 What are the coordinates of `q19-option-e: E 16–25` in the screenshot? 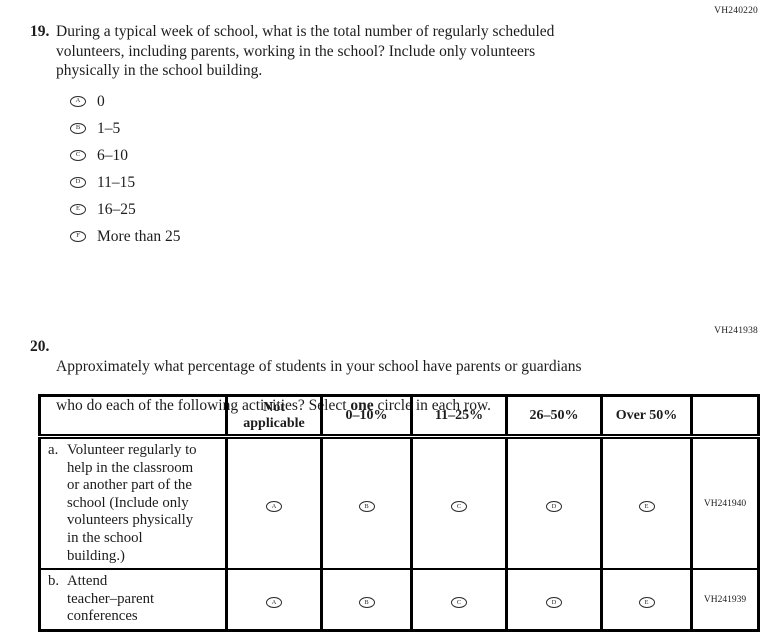 It's located at (125, 209).